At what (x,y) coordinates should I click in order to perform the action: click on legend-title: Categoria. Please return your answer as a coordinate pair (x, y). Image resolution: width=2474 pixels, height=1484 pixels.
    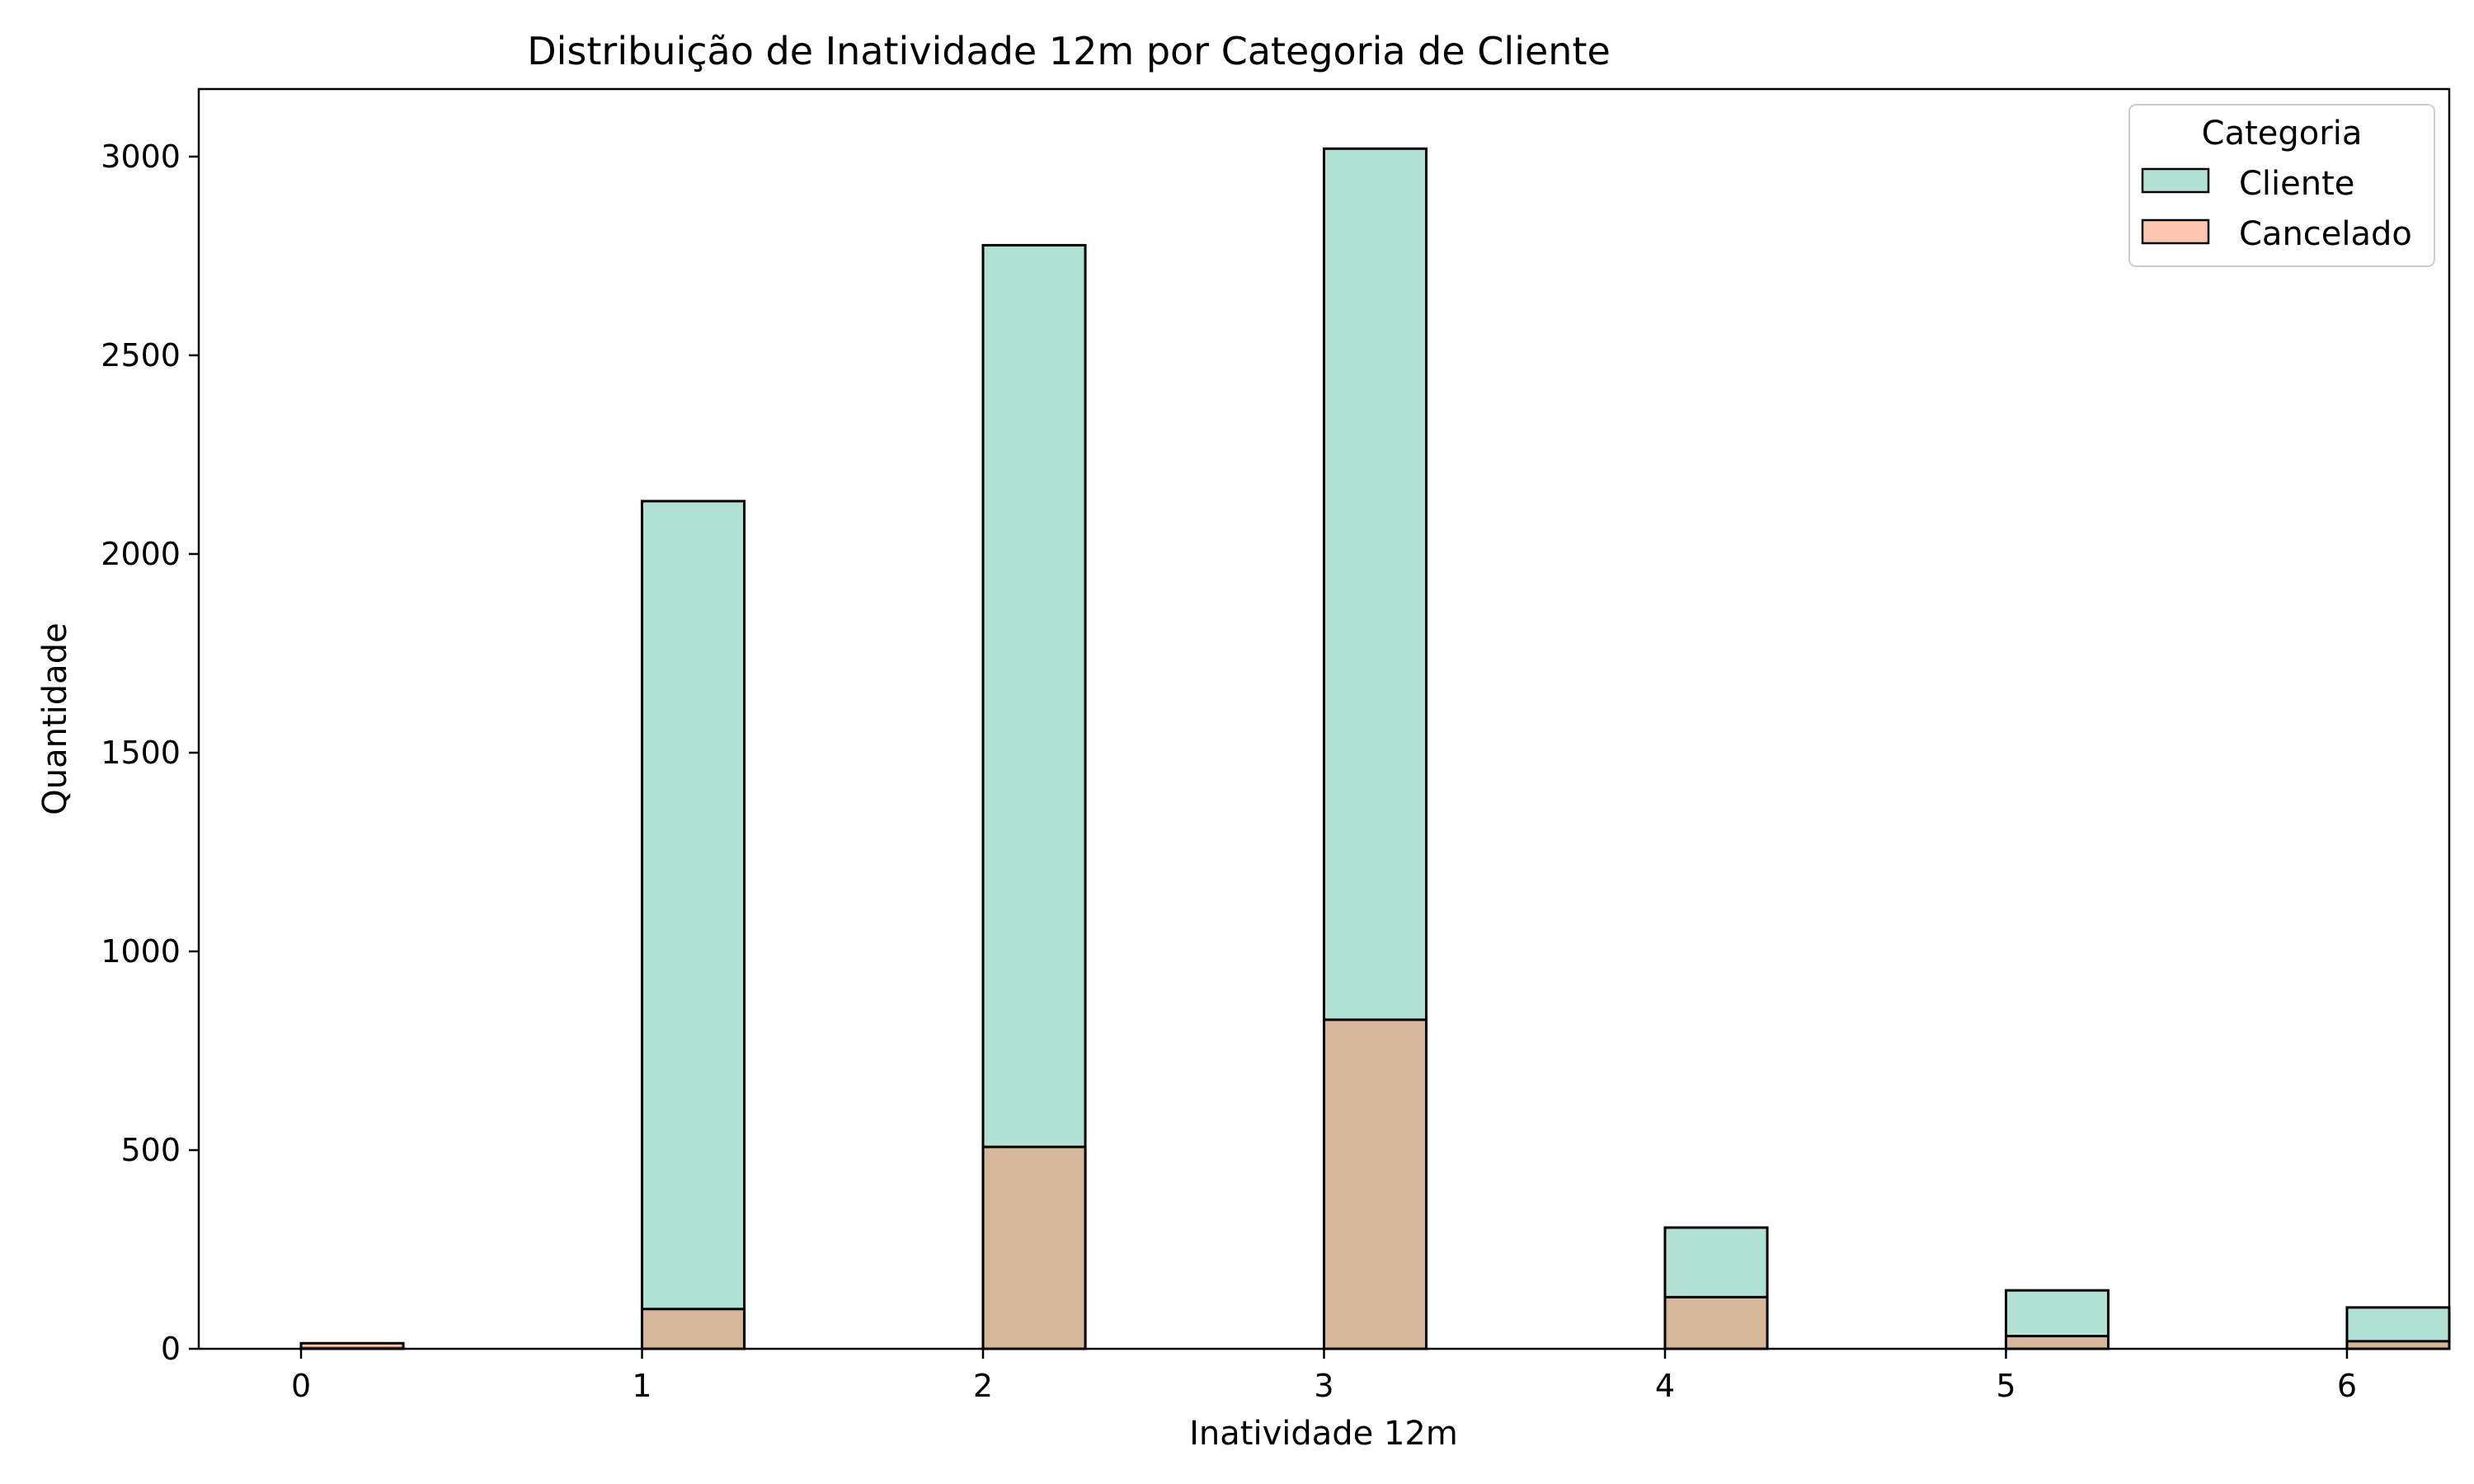
    Looking at the image, I should click on (2282, 134).